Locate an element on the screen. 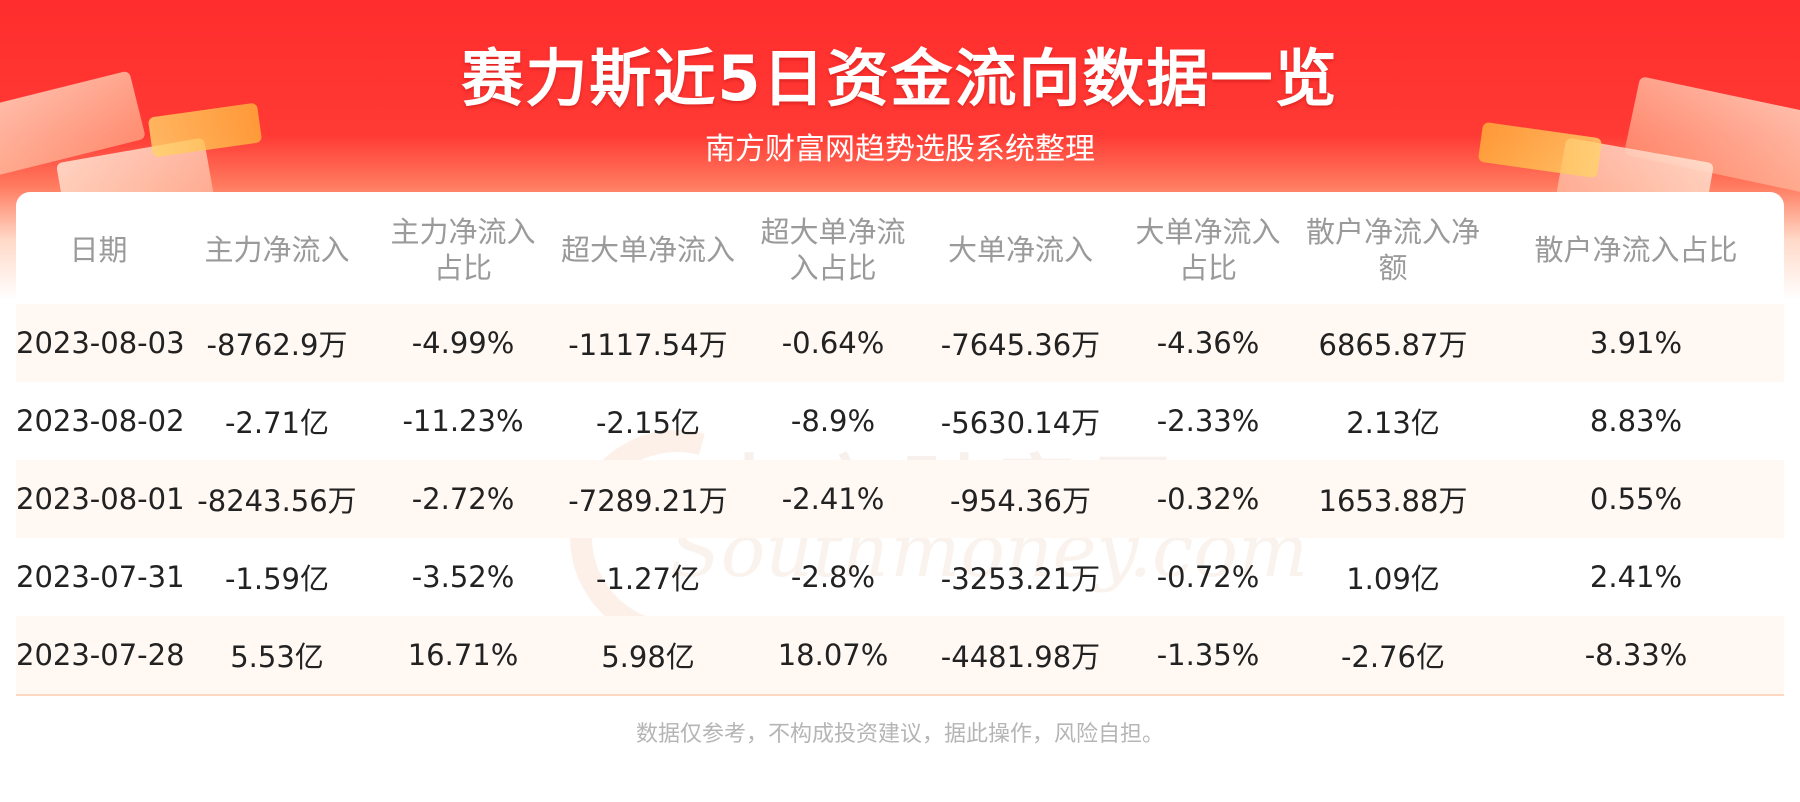  table-cell: 0.55% is located at coordinates (1636, 499).